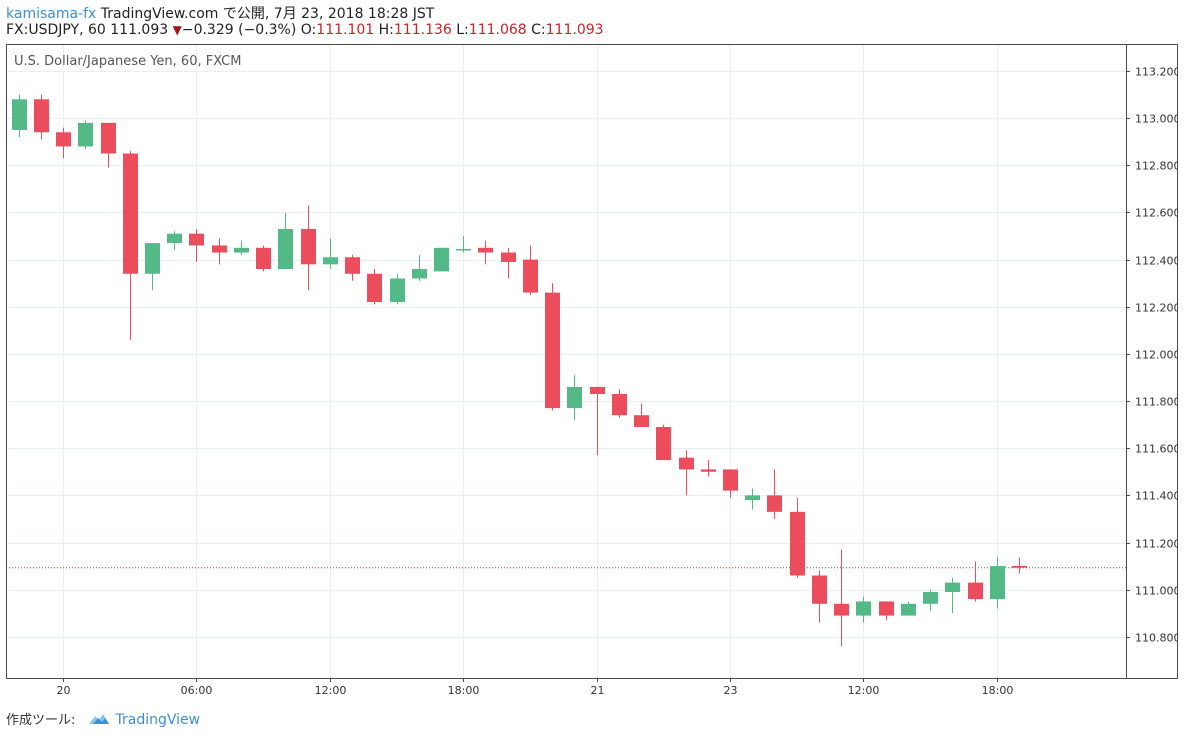 This screenshot has width=1184, height=737. Describe the element at coordinates (99, 720) in the screenshot. I see `tradingview-cloud-icon` at that location.